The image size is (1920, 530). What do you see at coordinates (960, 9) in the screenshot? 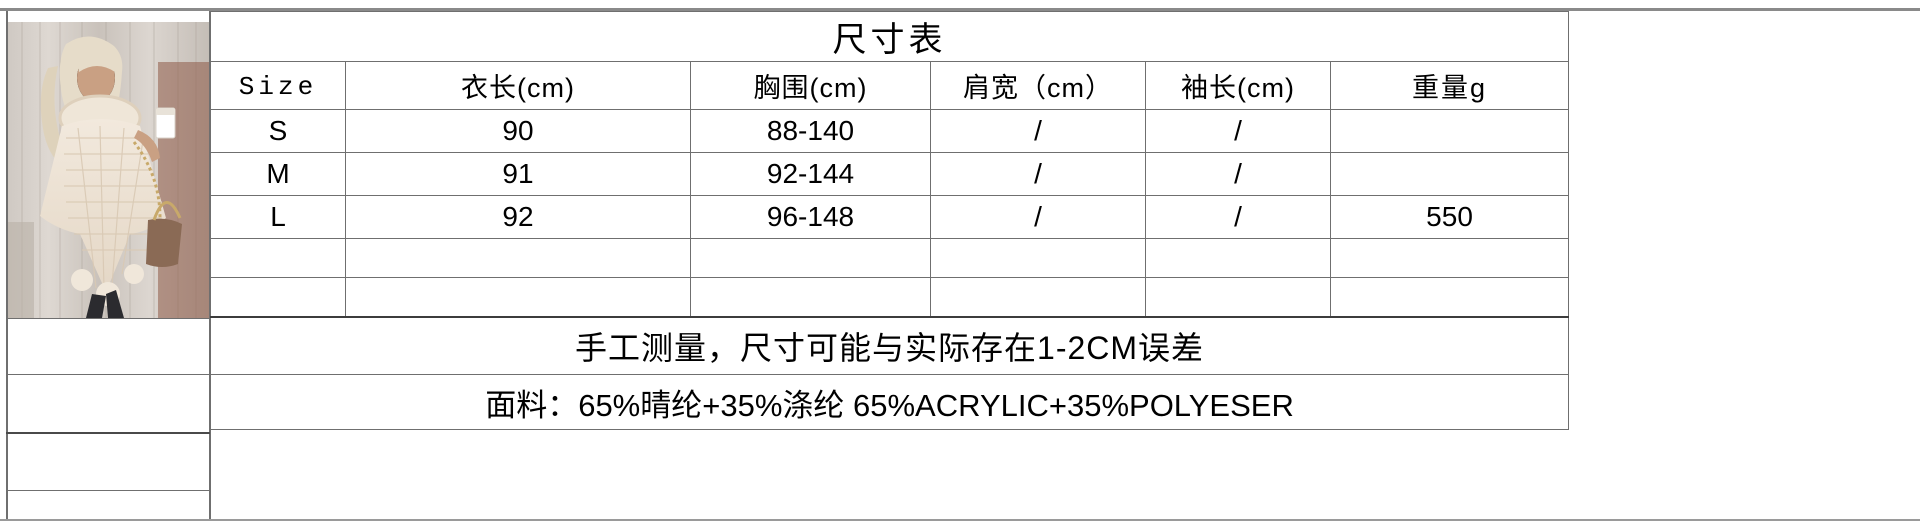
I see `top-divider-rule` at bounding box center [960, 9].